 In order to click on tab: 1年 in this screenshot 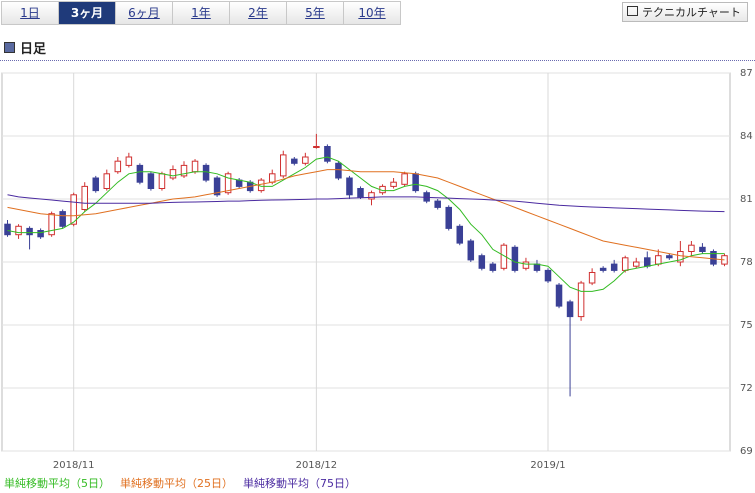, I will do `click(201, 13)`.